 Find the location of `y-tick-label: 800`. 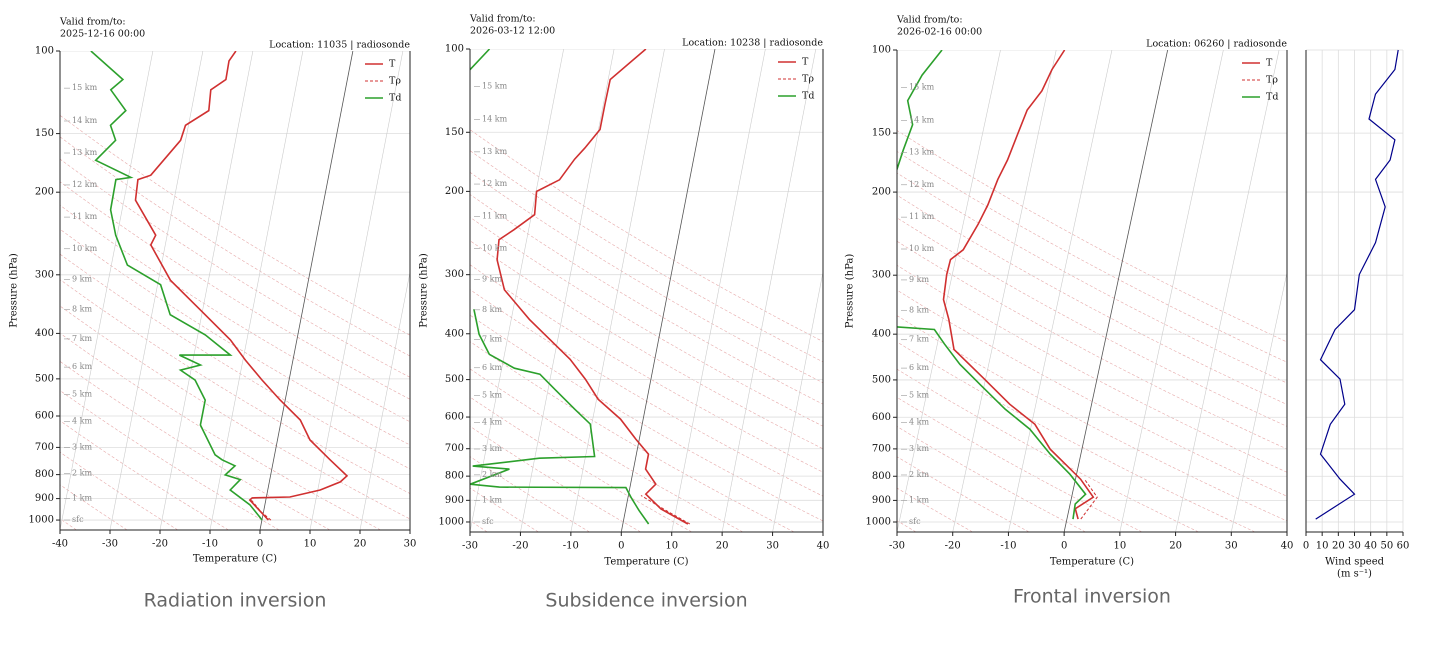

y-tick-label: 800 is located at coordinates (454, 476).